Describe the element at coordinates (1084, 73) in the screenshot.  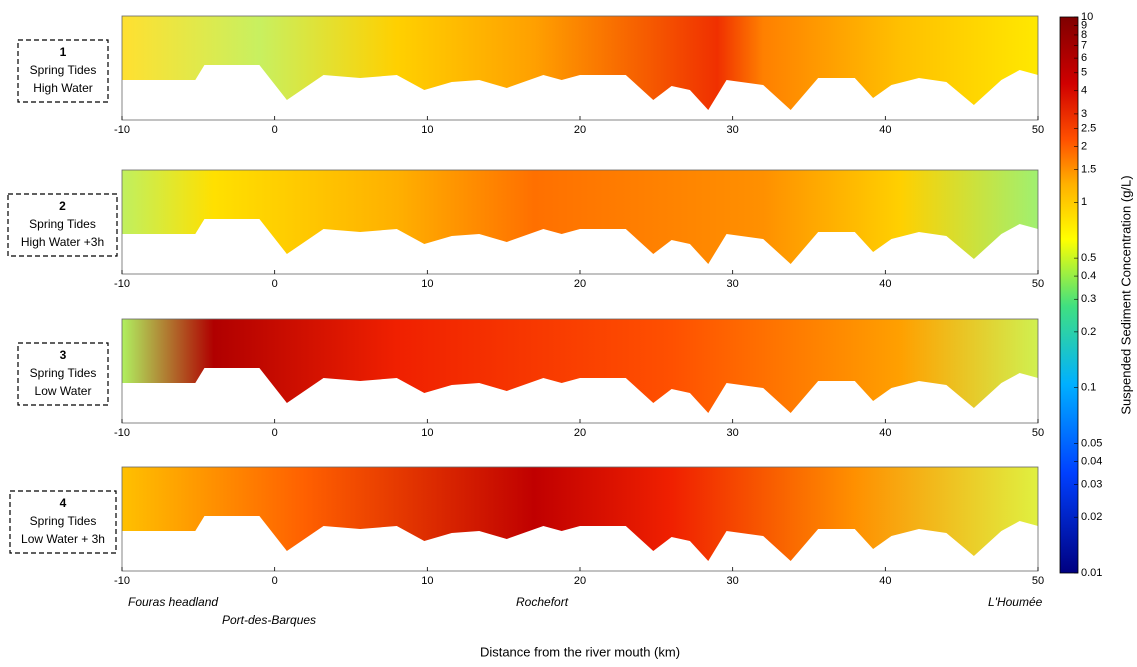
I see `colorbar-tick-label: 5` at that location.